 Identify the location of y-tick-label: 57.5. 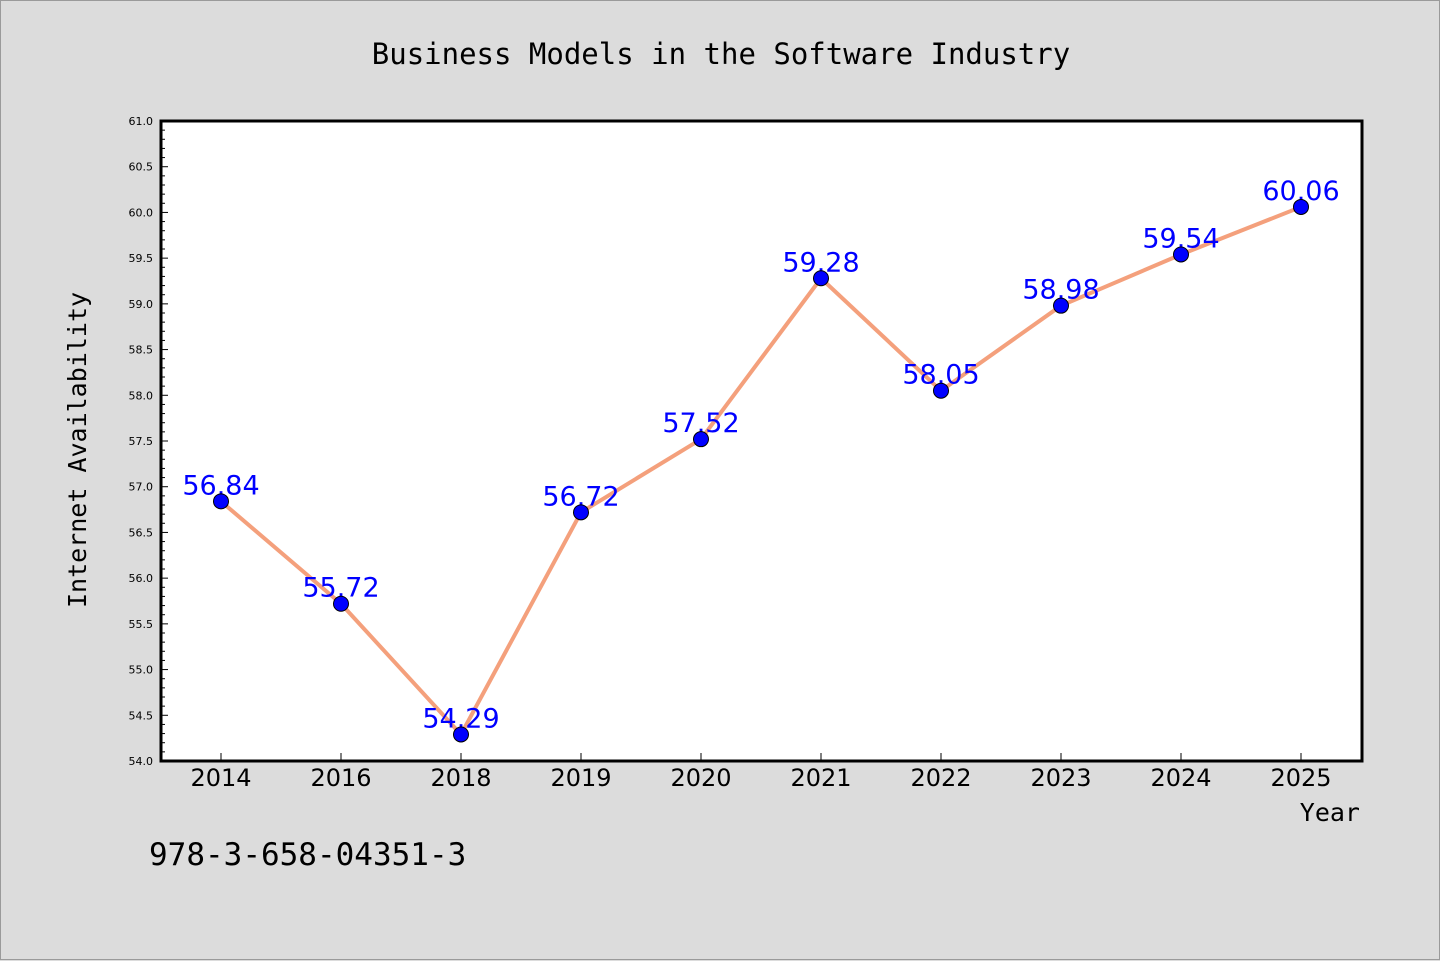
(141, 441).